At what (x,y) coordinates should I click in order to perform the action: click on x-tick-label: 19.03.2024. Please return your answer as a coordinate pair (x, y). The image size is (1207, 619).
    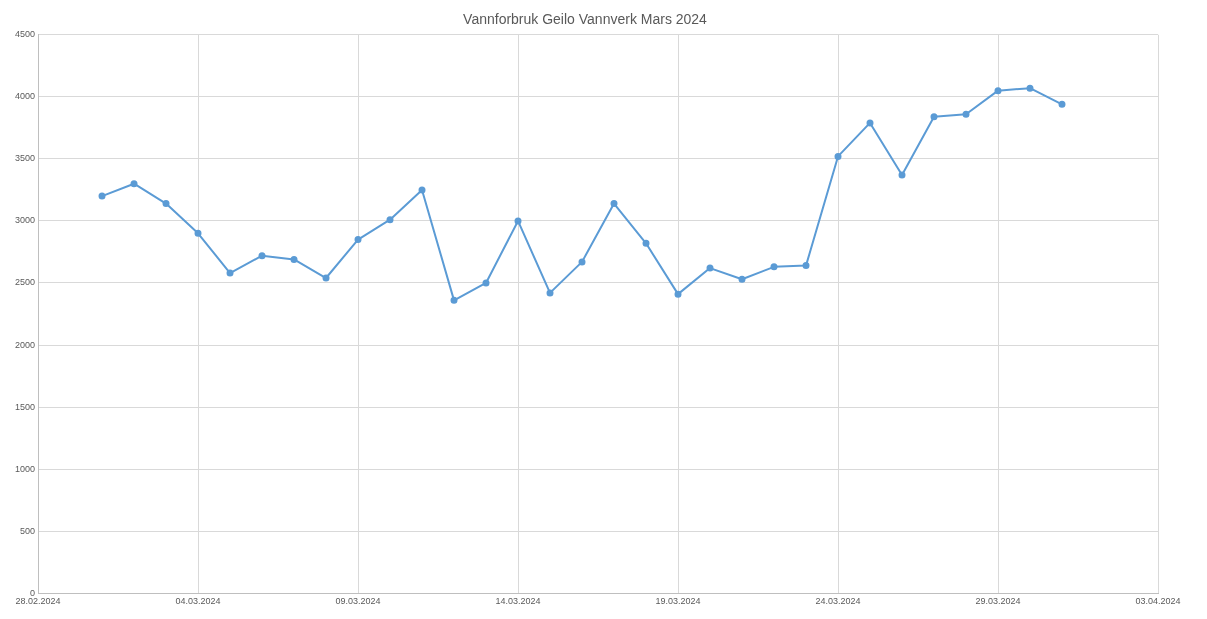
    Looking at the image, I should click on (678, 601).